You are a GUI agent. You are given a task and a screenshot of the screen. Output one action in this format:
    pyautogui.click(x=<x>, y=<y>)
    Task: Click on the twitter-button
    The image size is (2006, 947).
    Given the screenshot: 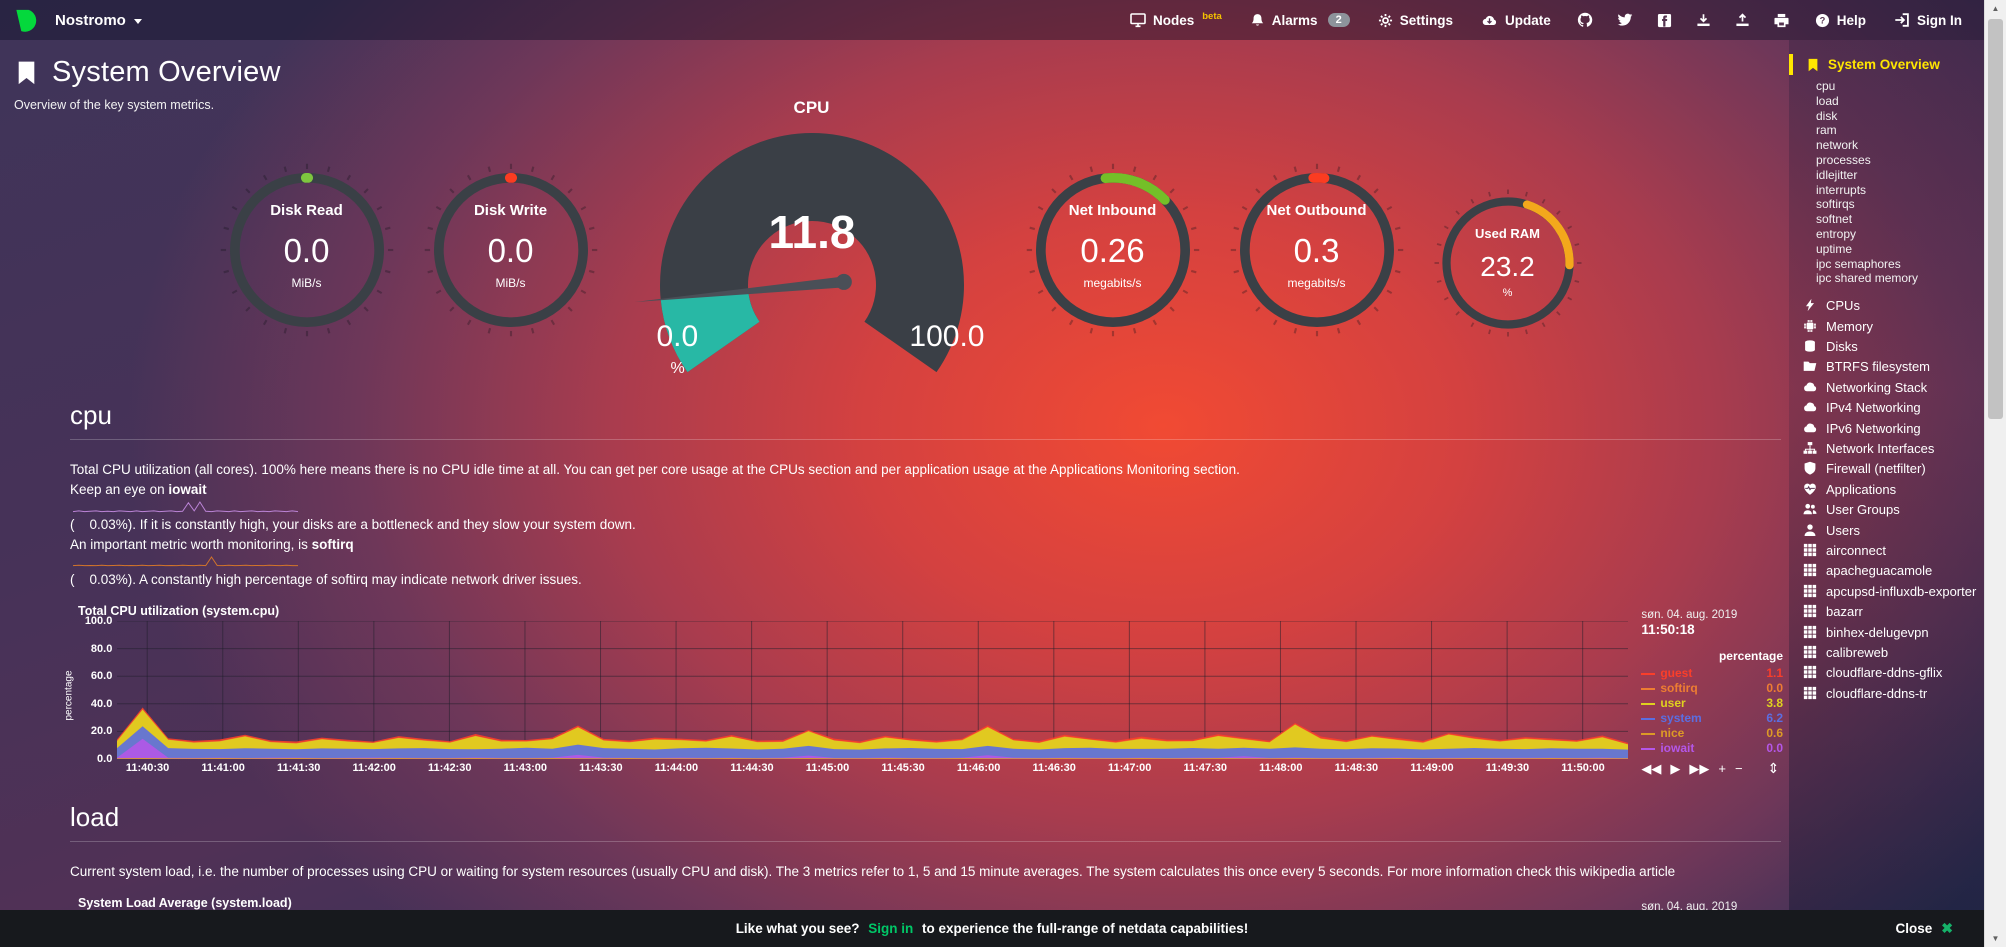 What is the action you would take?
    pyautogui.click(x=1625, y=20)
    